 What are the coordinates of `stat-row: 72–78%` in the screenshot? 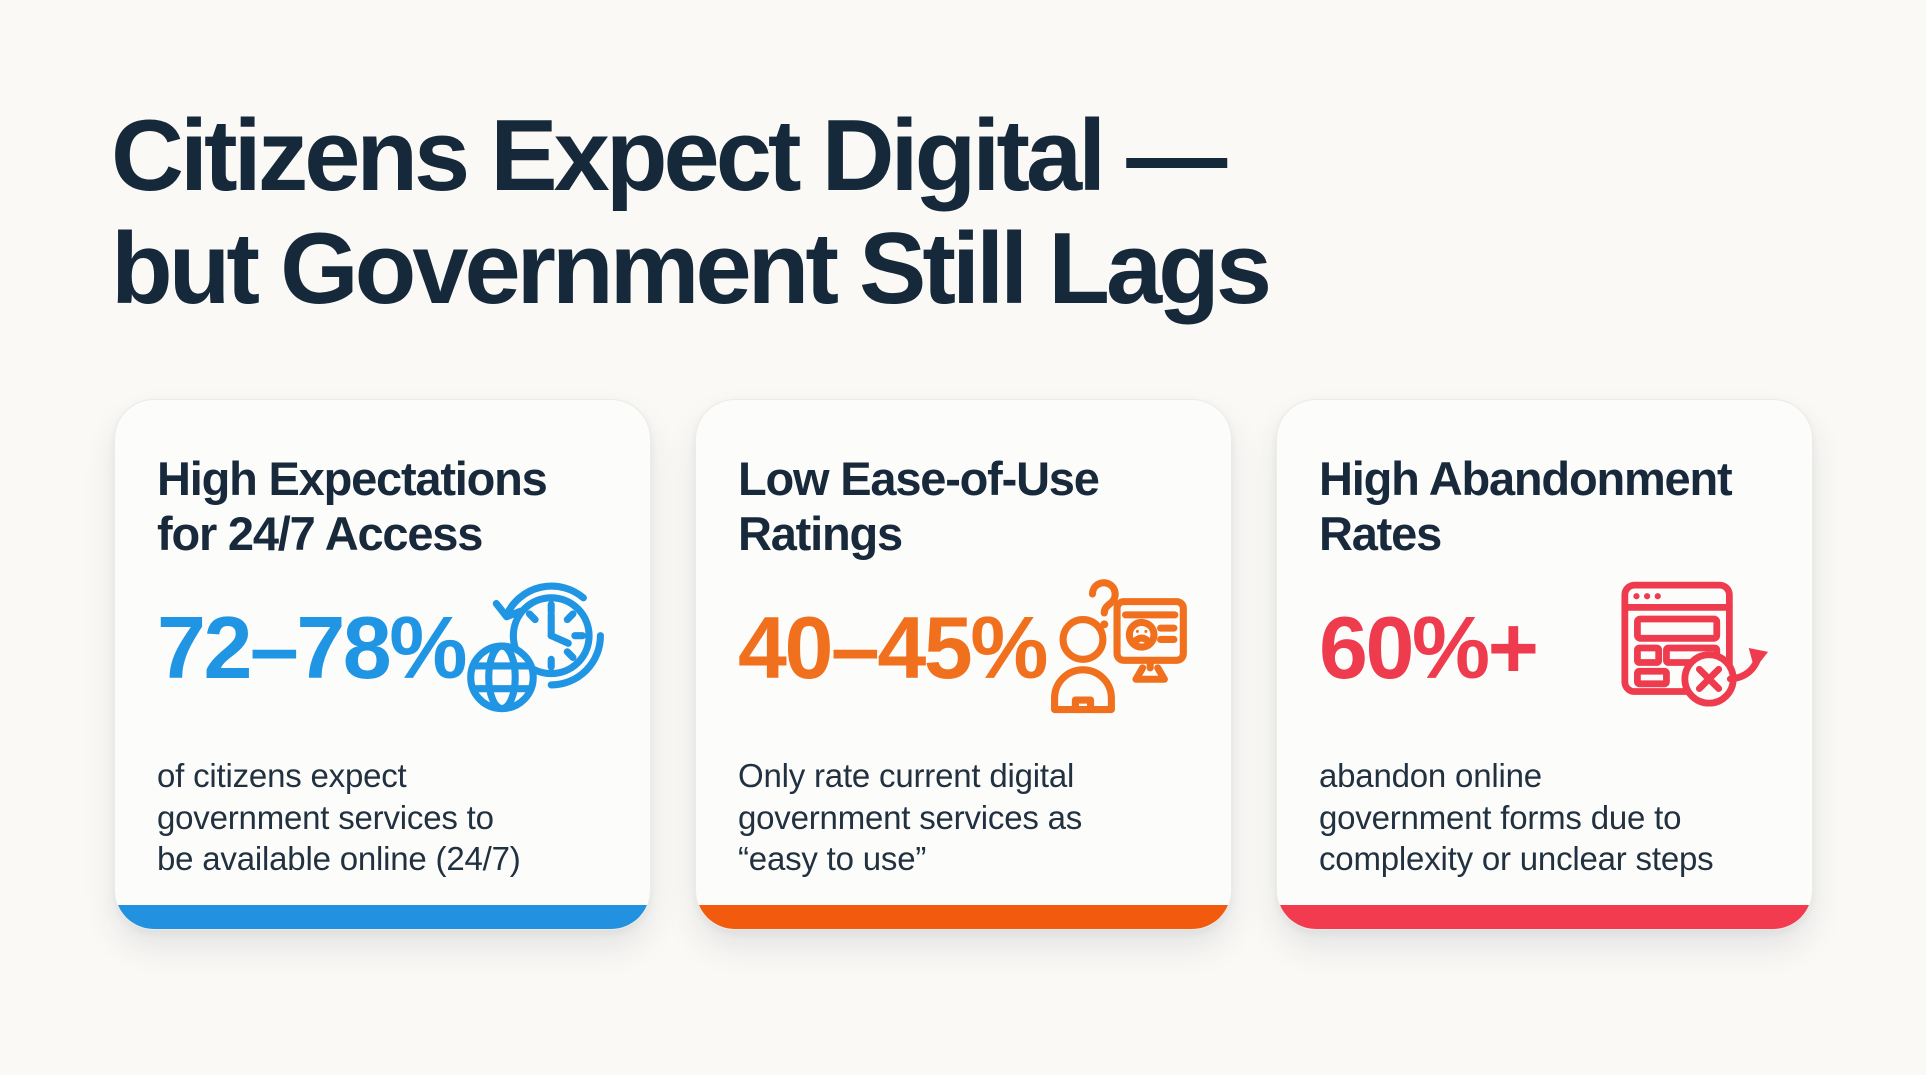 It's located at (382, 648).